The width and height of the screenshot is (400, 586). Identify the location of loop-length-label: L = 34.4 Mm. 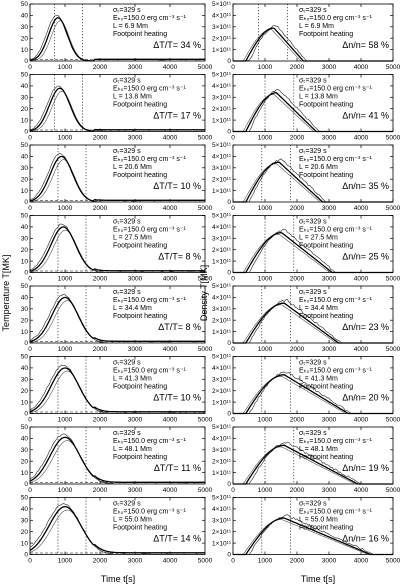
(318, 308).